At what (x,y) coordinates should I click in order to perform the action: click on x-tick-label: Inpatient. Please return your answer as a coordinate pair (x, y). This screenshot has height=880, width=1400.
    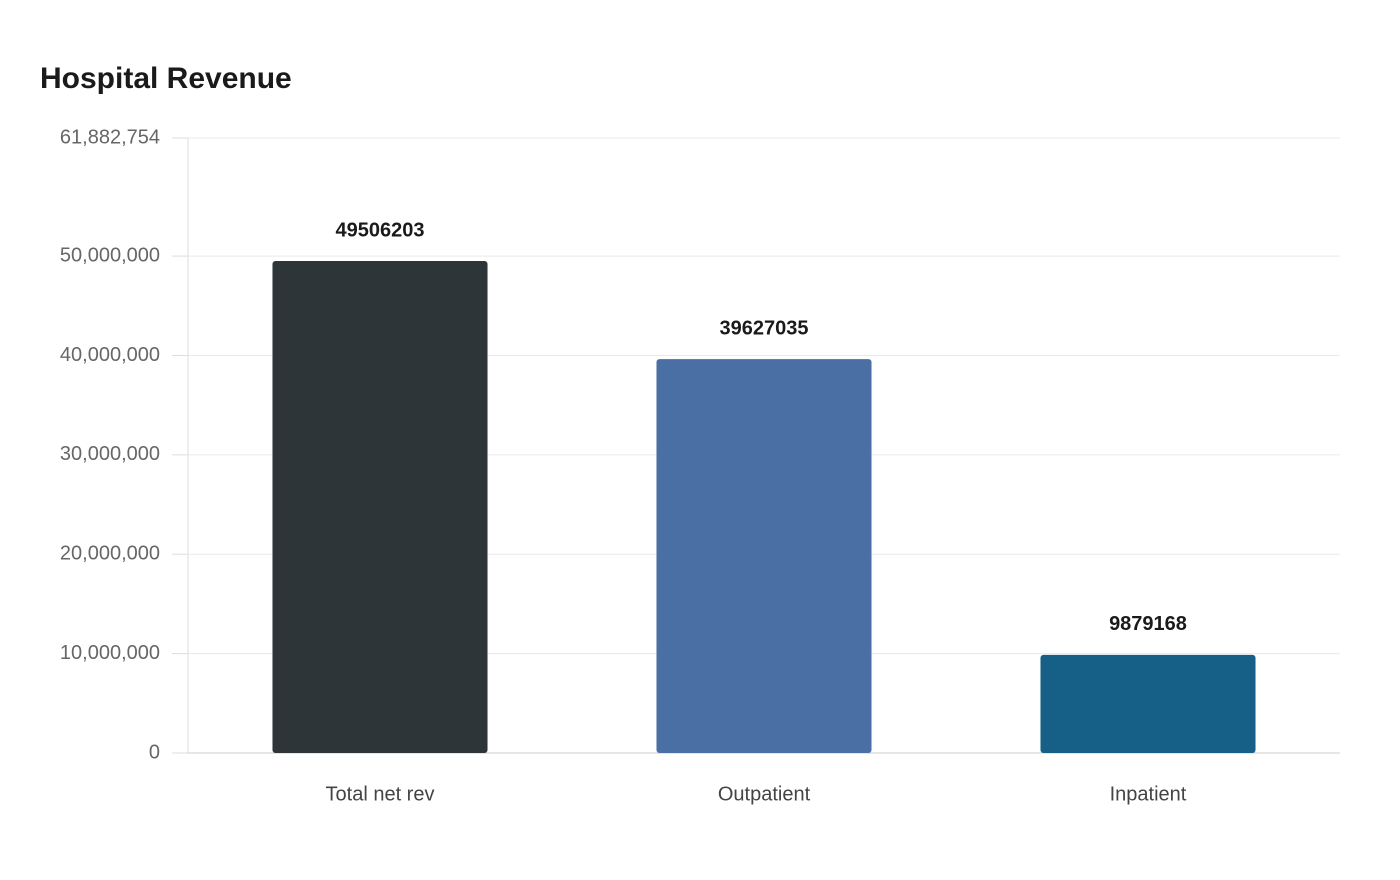
    Looking at the image, I should click on (1148, 794).